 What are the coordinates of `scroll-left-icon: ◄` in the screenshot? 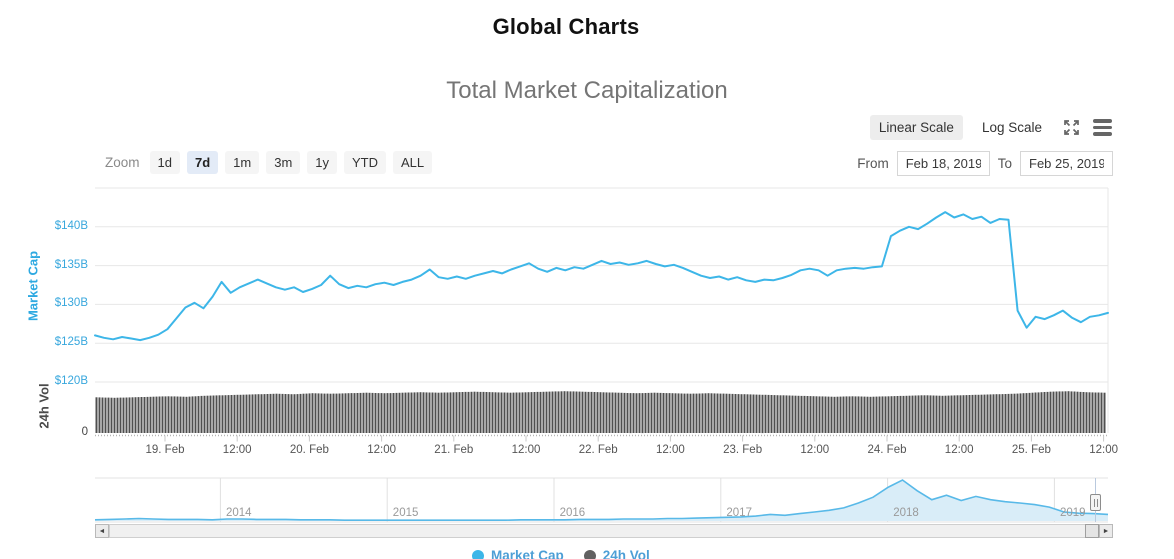 It's located at (102, 531).